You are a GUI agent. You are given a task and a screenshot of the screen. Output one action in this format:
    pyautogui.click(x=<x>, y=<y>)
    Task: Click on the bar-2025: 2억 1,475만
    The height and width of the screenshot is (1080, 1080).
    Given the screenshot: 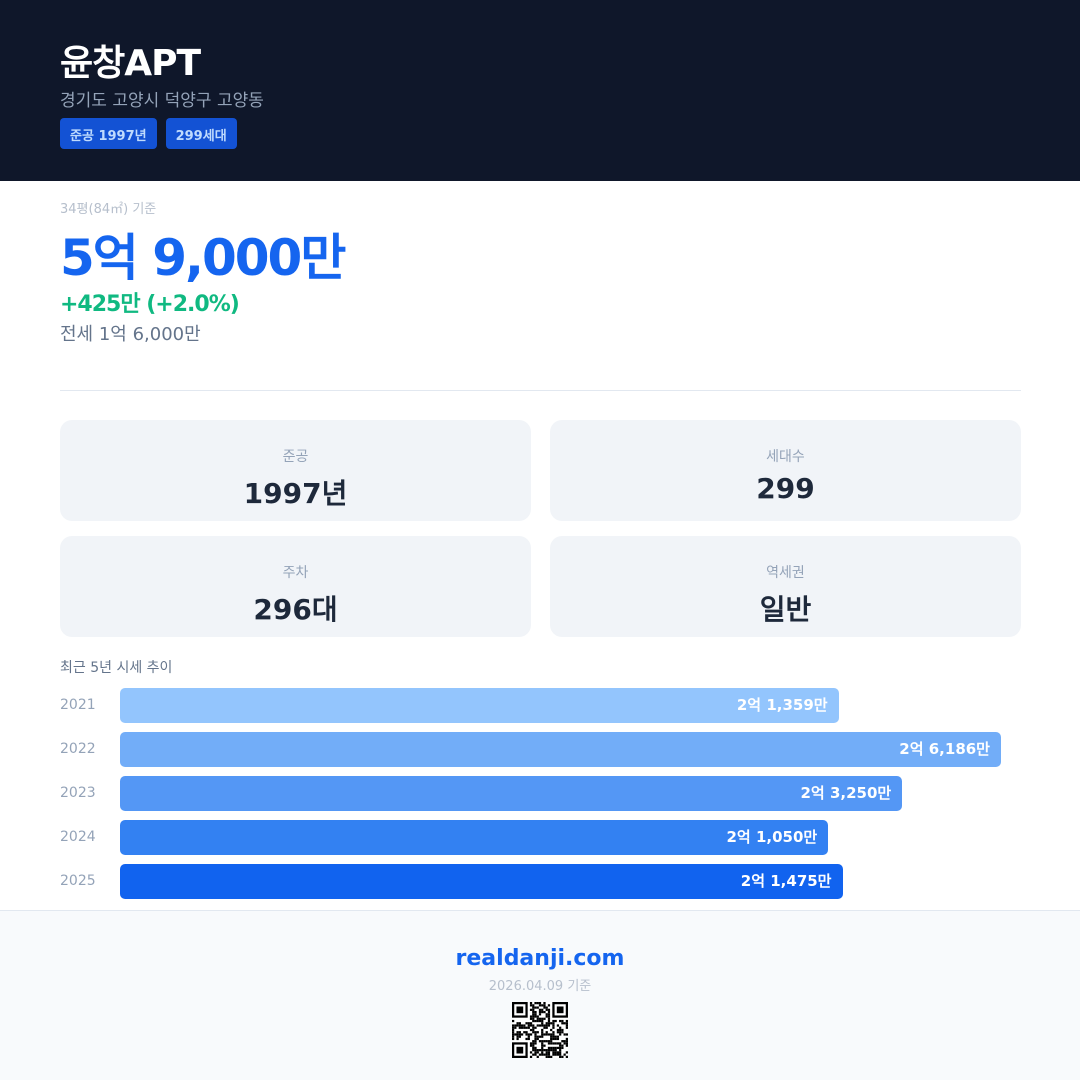 What is the action you would take?
    pyautogui.click(x=481, y=881)
    